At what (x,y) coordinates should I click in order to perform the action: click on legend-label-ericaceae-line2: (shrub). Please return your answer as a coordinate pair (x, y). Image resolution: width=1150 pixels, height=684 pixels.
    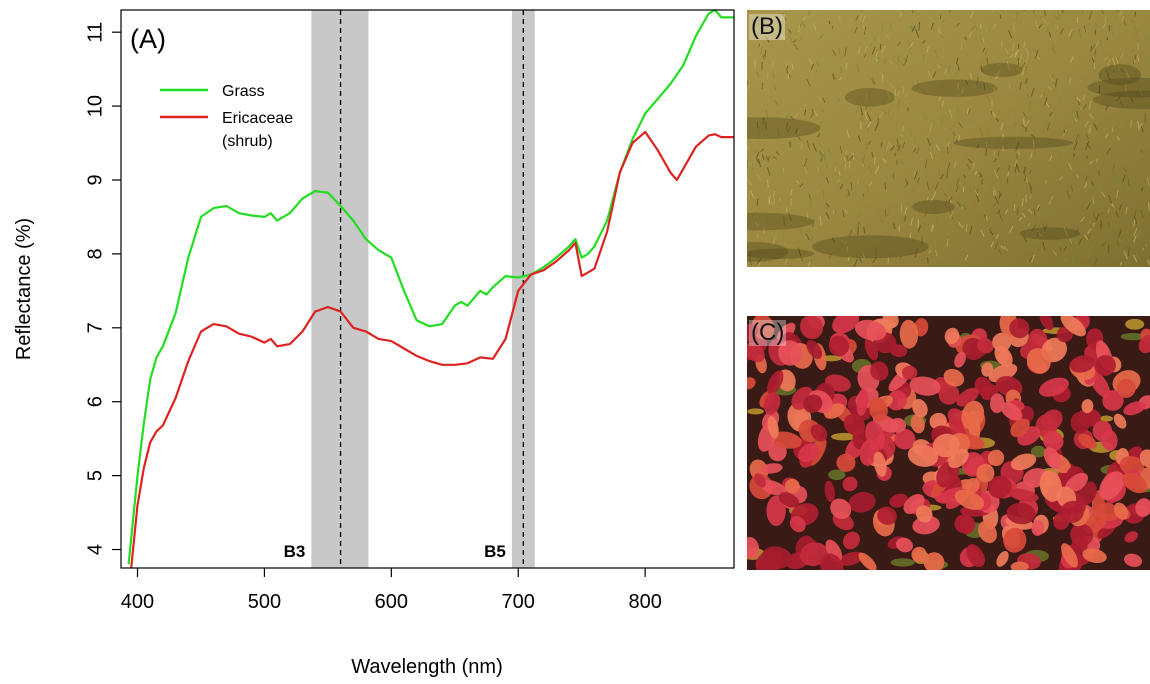
    Looking at the image, I should click on (247, 141).